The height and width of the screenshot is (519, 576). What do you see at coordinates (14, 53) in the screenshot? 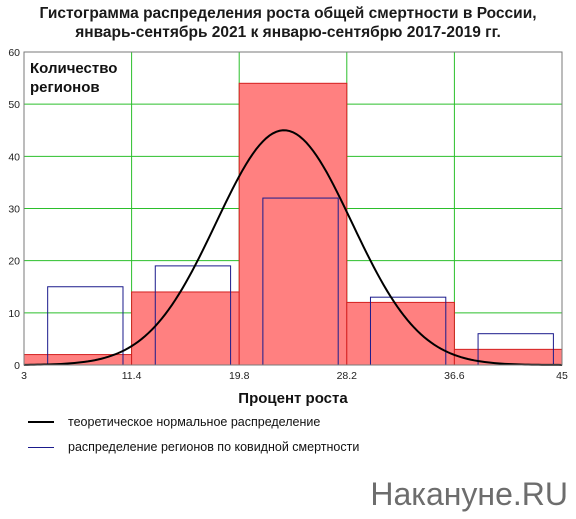
I see `y-tick-label-6: 60` at bounding box center [14, 53].